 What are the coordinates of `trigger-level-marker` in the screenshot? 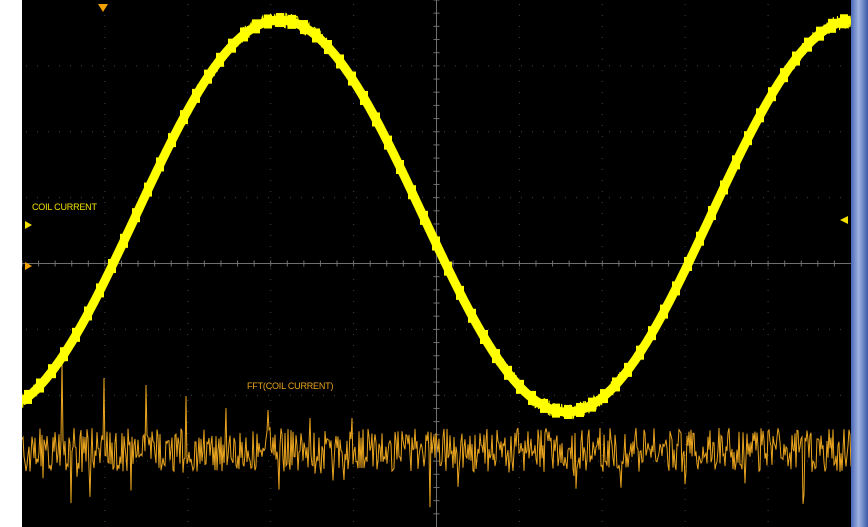 It's located at (28, 266).